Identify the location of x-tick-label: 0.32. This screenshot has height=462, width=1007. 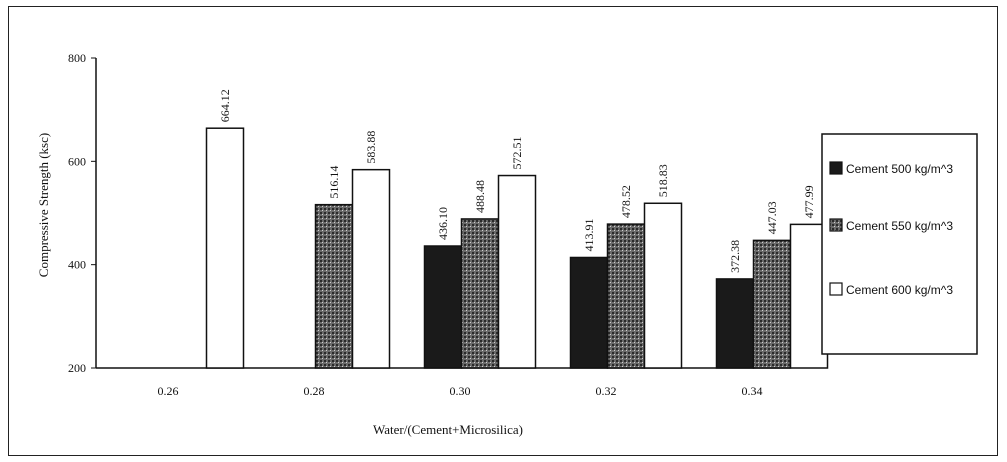
(606, 391).